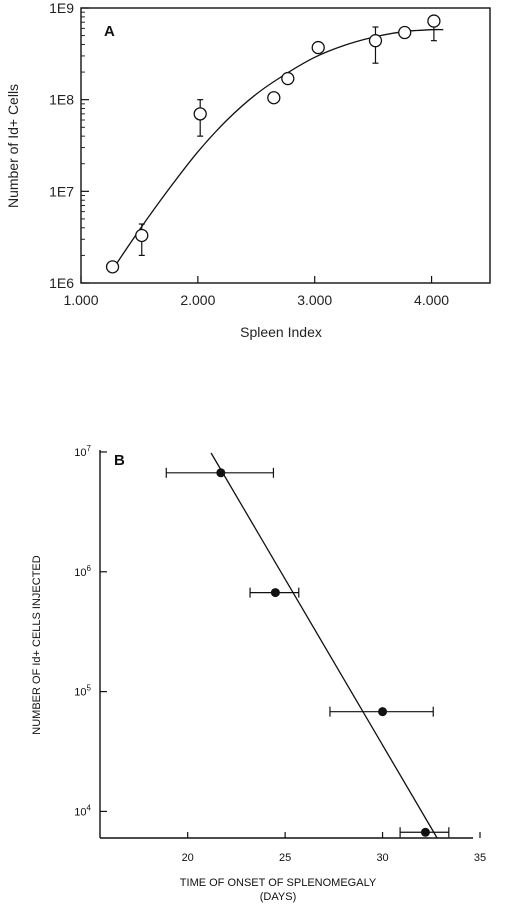 The width and height of the screenshot is (520, 907). Describe the element at coordinates (82, 451) in the screenshot. I see `chart-b-y-tick-label: 10⁷` at that location.